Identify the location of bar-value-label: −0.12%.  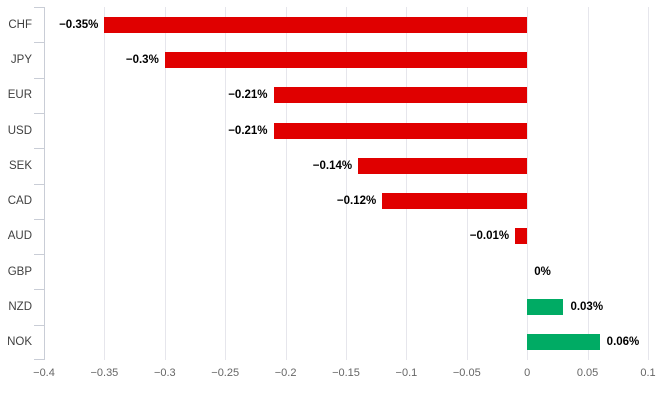
(356, 201).